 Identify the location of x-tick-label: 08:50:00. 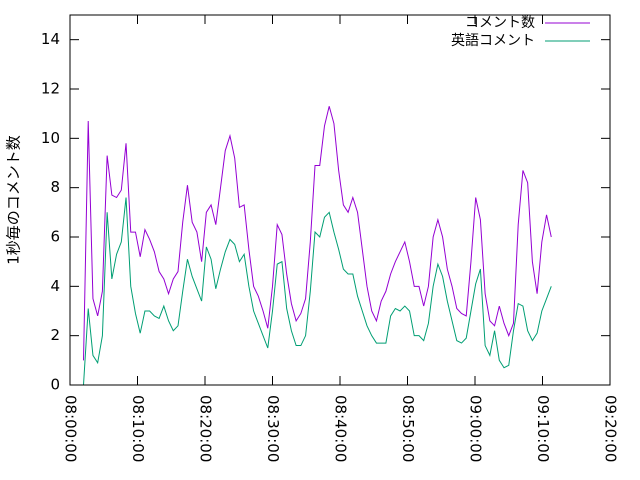
(408, 428).